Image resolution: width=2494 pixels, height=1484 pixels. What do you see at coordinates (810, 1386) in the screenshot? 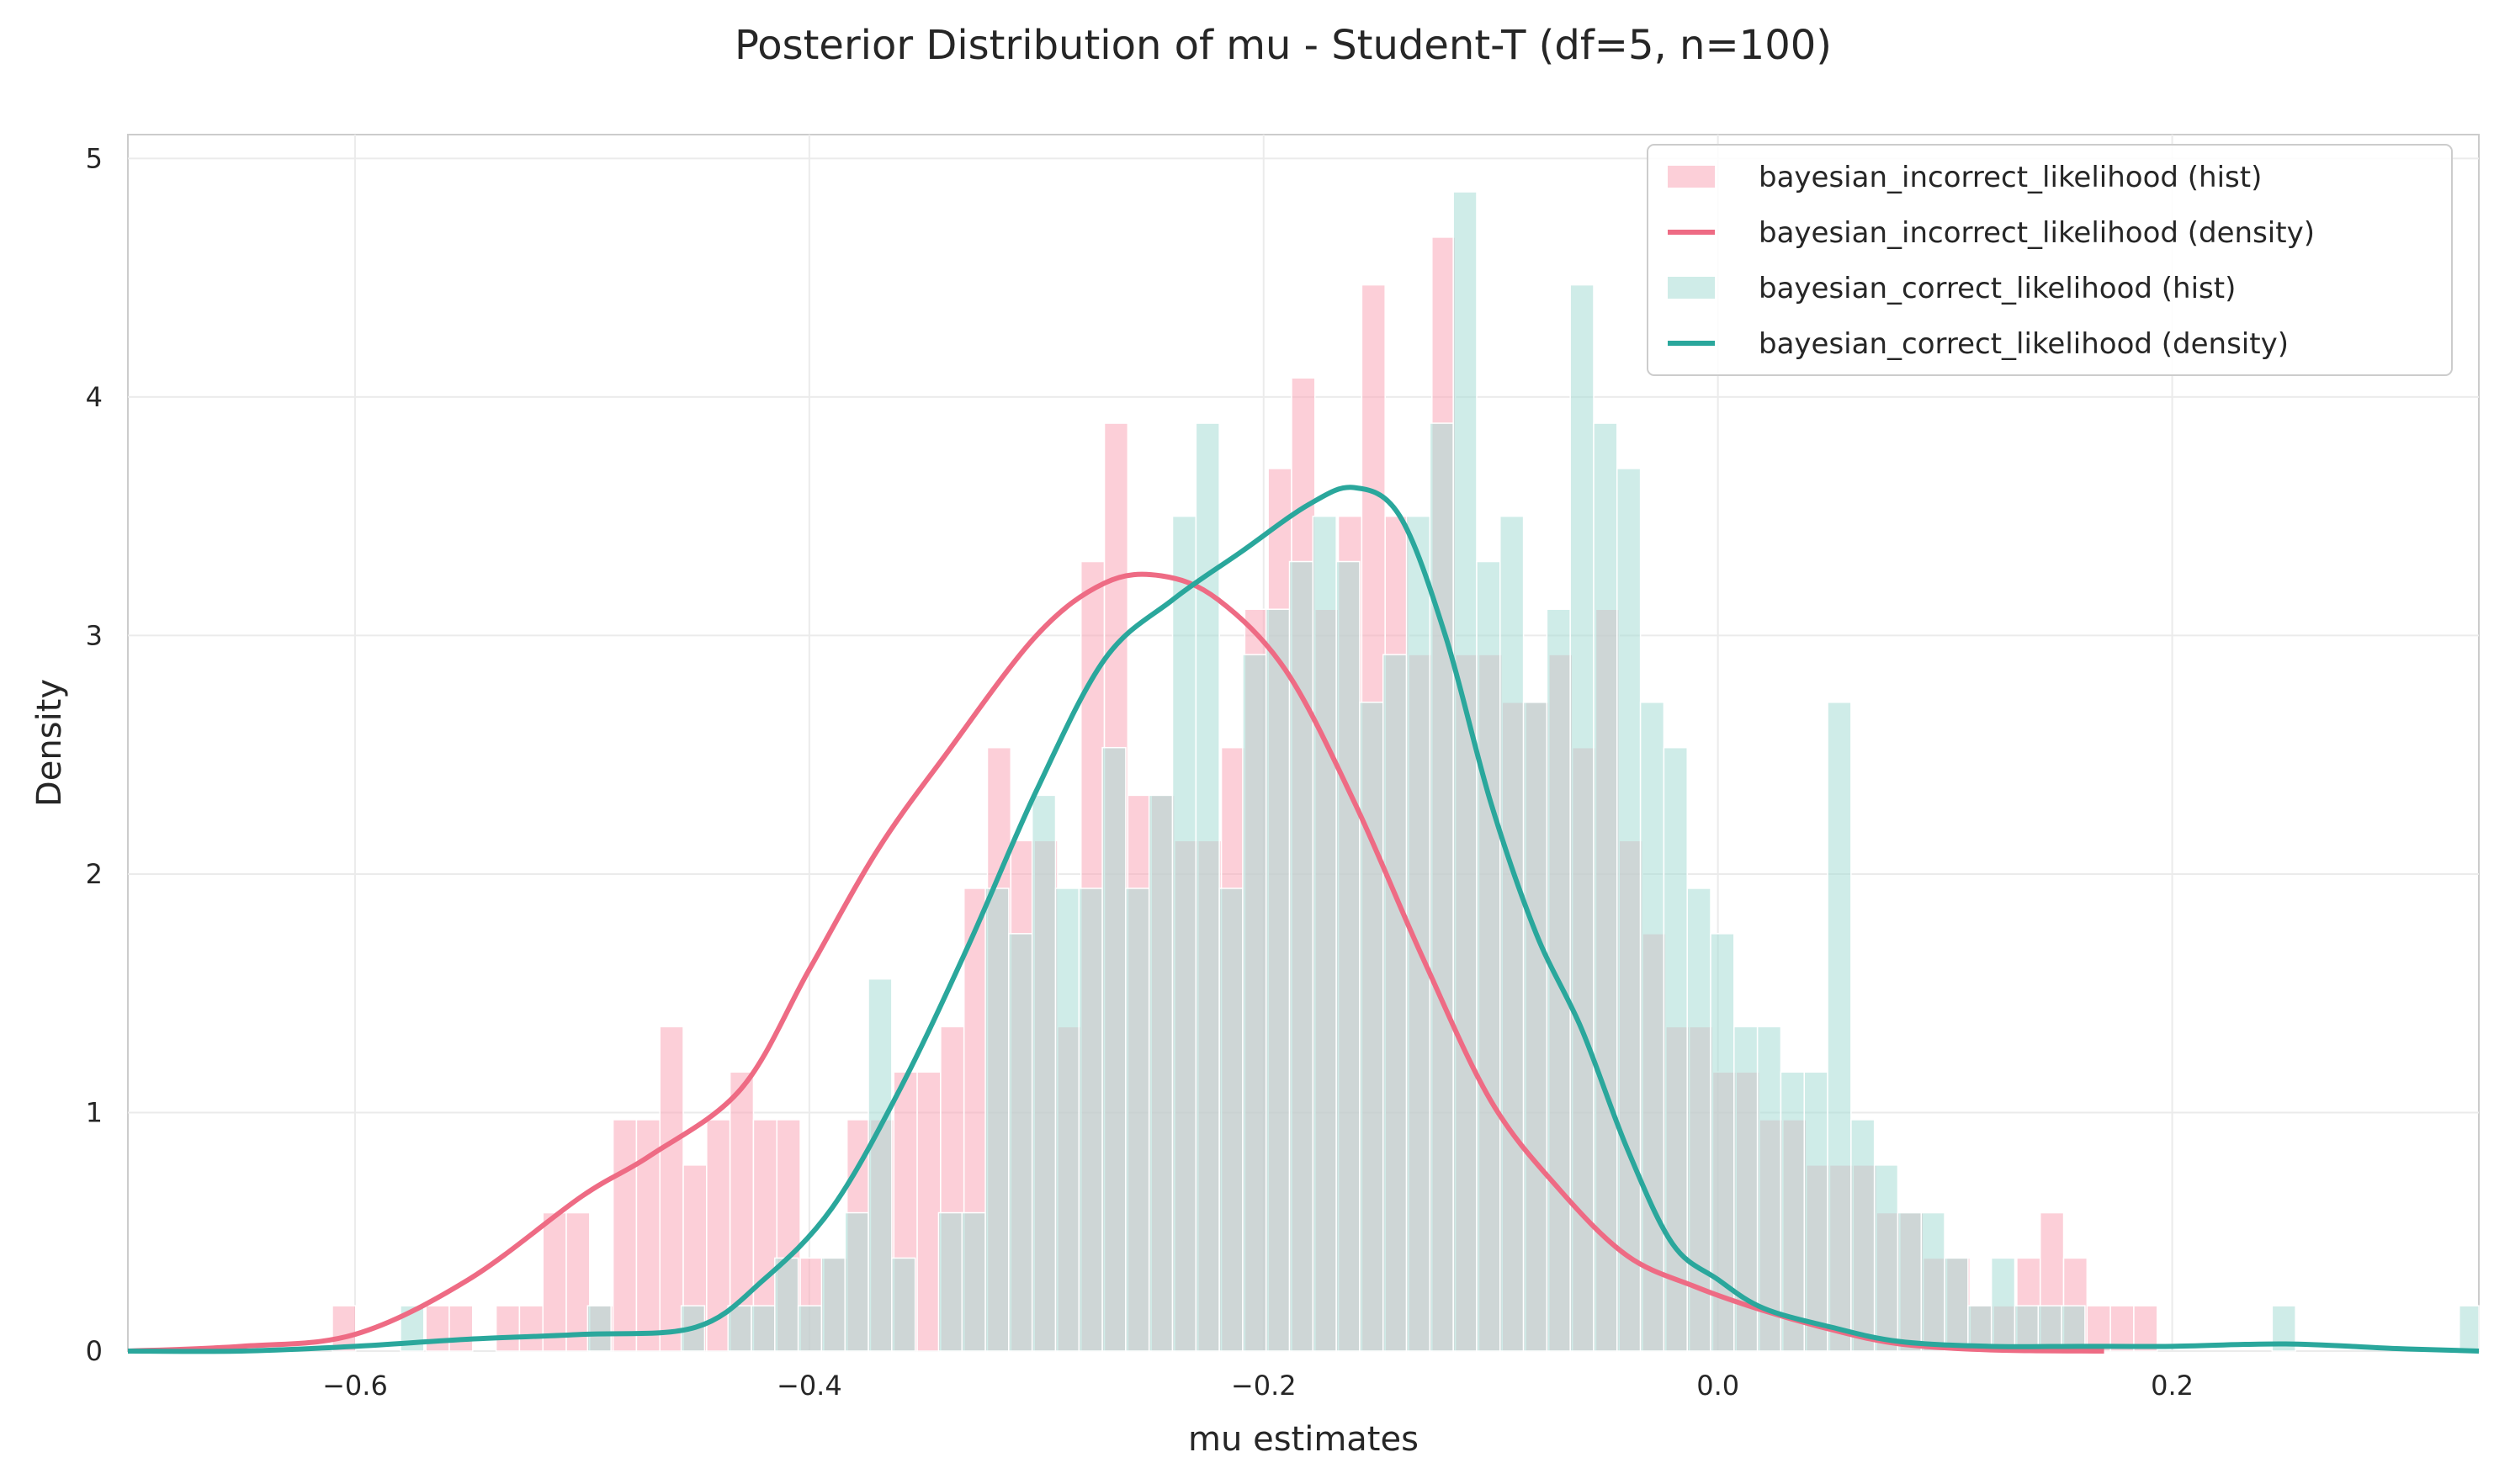
I see `x-tick-label: −0.4` at bounding box center [810, 1386].